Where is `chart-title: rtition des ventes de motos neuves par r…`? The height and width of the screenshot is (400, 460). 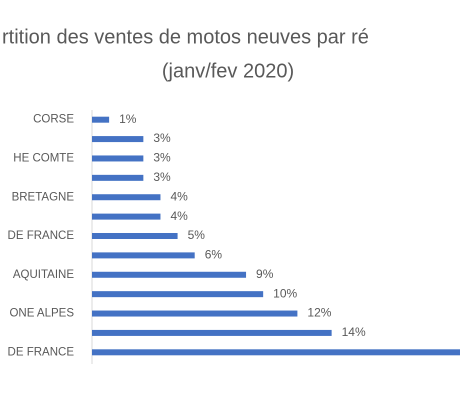
chart-title: rtition des ventes de motos neuves par r… is located at coordinates (185, 37).